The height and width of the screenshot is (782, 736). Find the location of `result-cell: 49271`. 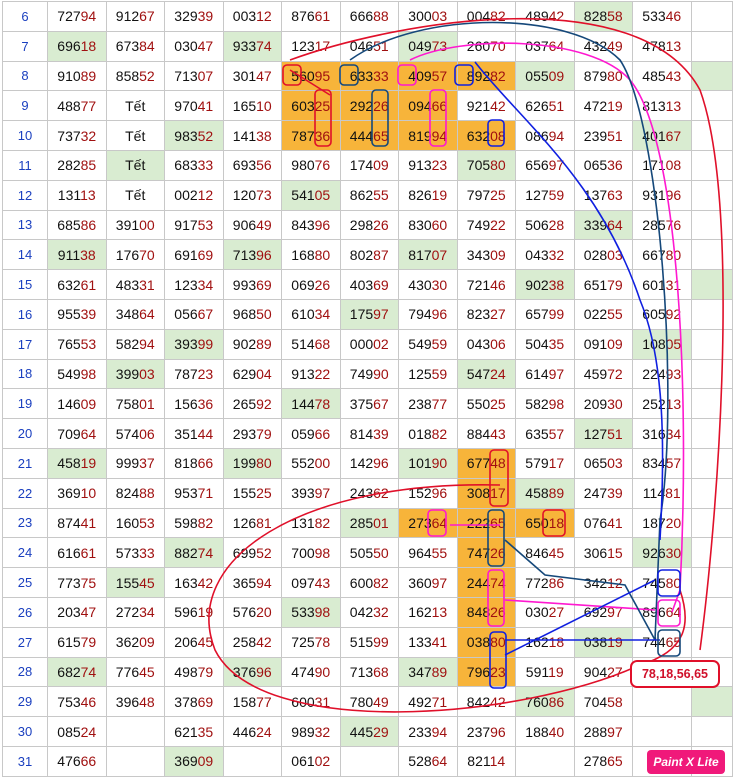

result-cell: 49271 is located at coordinates (428, 702).